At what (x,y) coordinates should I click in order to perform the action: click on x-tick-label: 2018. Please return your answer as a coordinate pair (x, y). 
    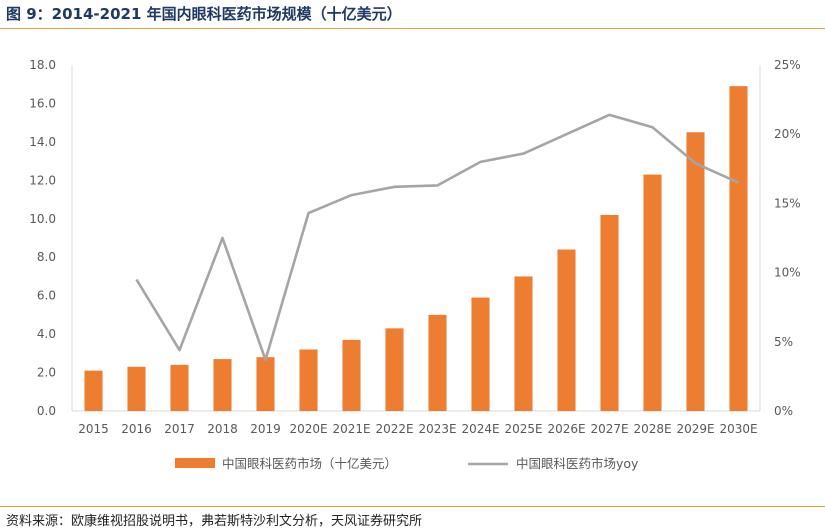
    Looking at the image, I should click on (222, 429).